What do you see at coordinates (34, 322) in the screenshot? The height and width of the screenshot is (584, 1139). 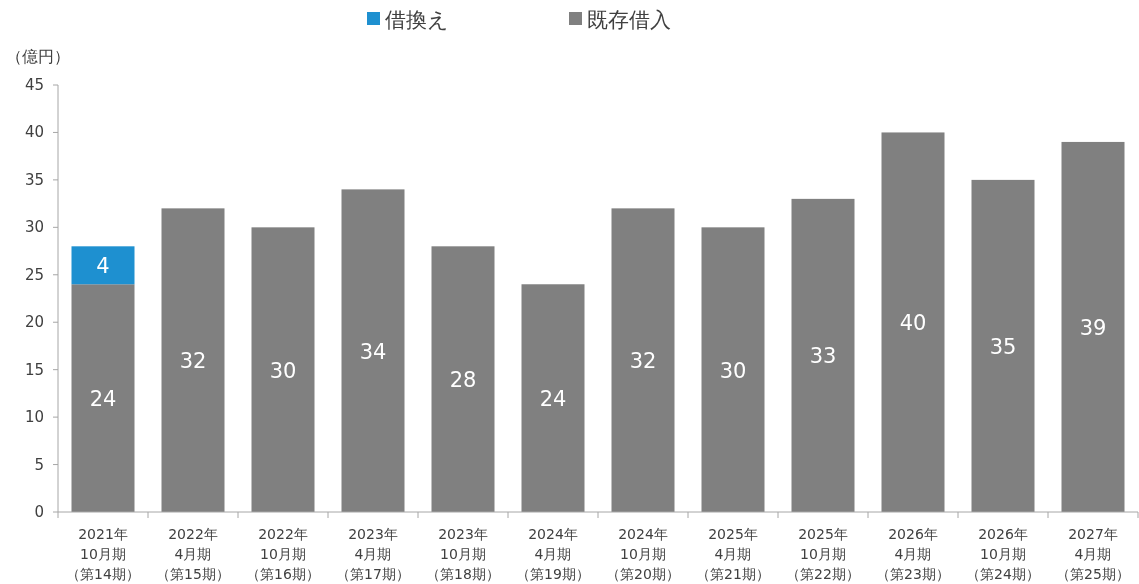 I see `y-tick-label: 20` at bounding box center [34, 322].